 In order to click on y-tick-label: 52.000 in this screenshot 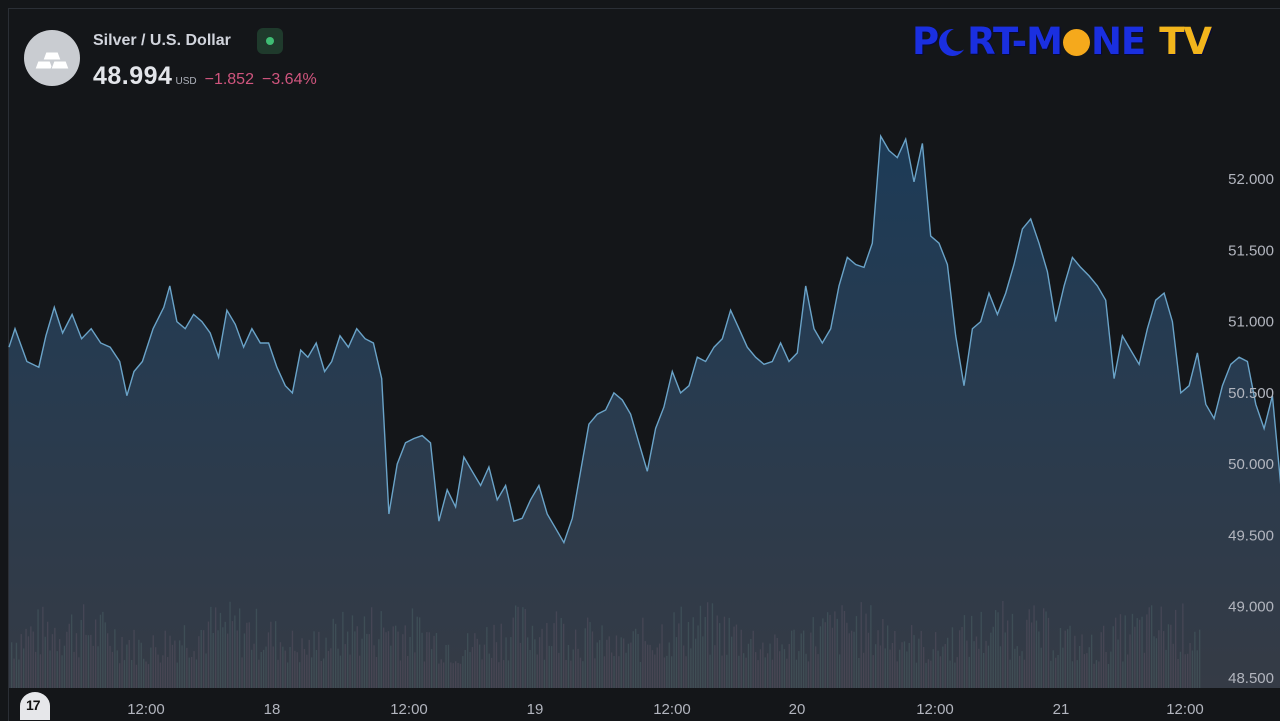, I will do `click(1251, 179)`.